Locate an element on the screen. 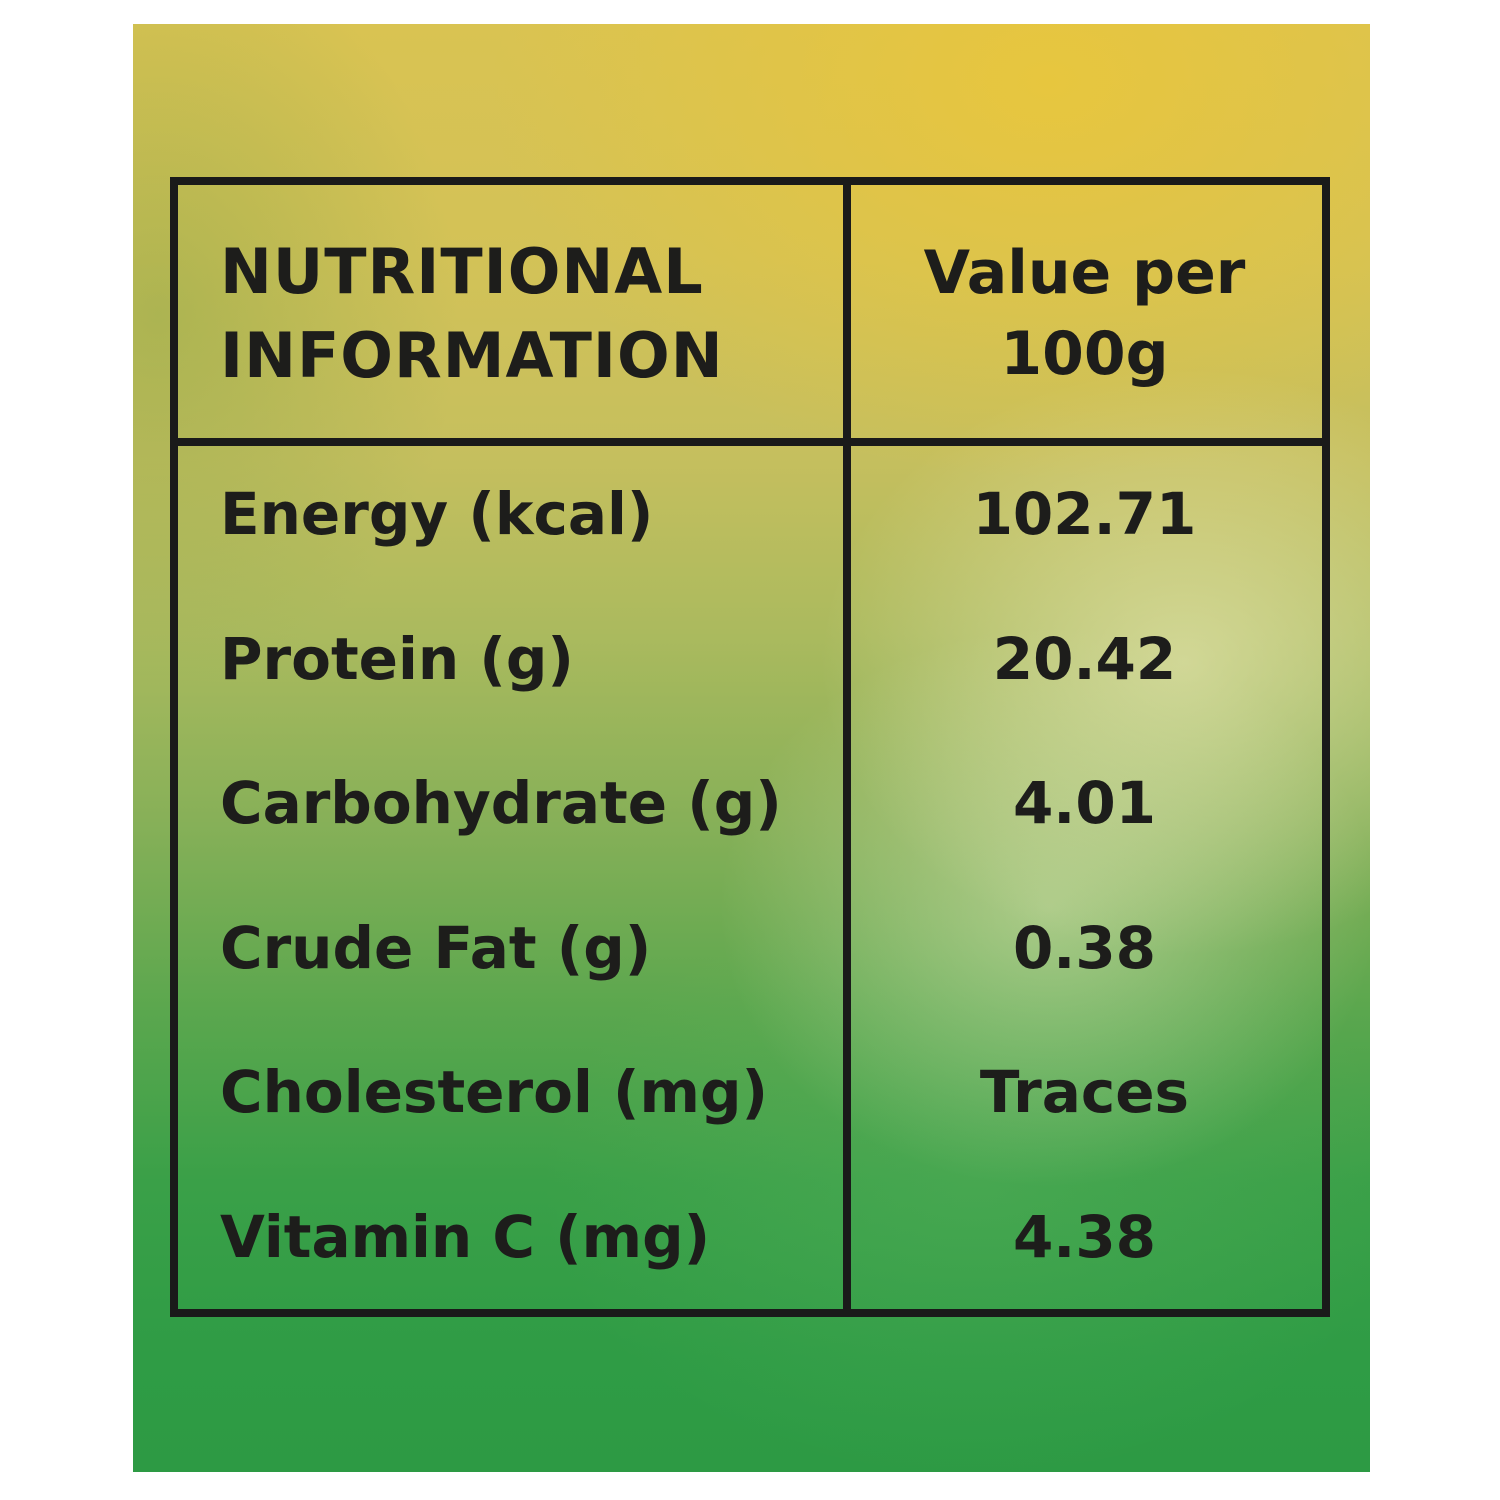 The height and width of the screenshot is (1500, 1500). nutrient-value-crude-fat: 0.38 is located at coordinates (1084, 948).